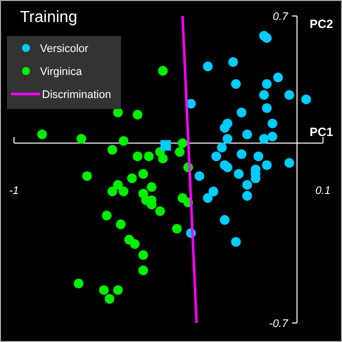 The width and height of the screenshot is (342, 342). I want to click on legend-label: Discrimination, so click(77, 95).